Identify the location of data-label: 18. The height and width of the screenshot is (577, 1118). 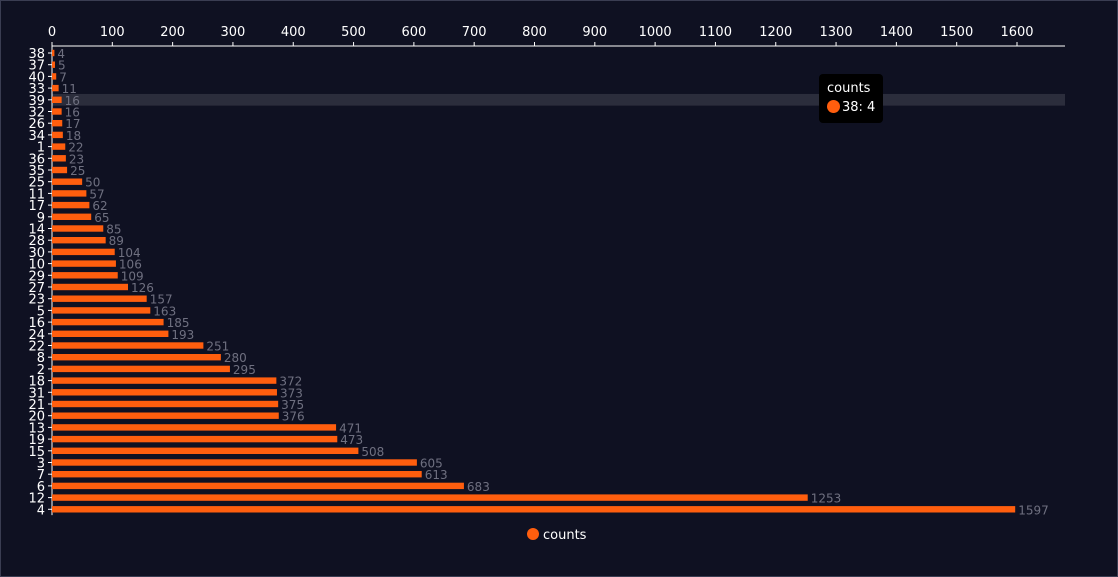
(73, 136).